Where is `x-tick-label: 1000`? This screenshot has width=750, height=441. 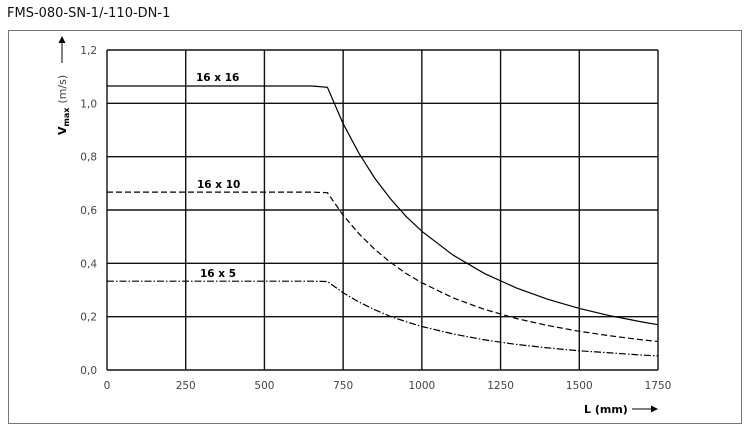
x-tick-label: 1000 is located at coordinates (421, 386).